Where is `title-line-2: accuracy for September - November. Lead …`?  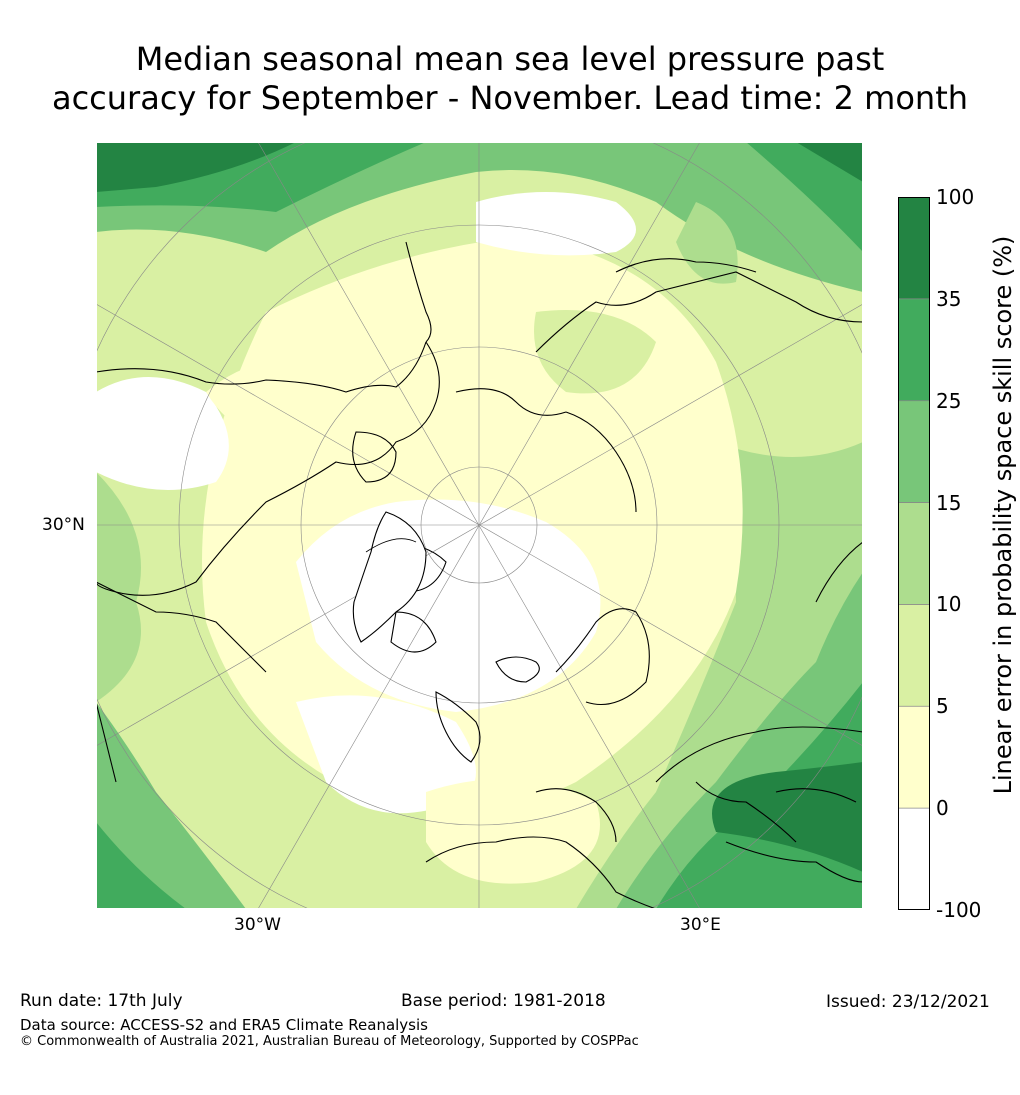 title-line-2: accuracy for September - November. Lead … is located at coordinates (510, 98).